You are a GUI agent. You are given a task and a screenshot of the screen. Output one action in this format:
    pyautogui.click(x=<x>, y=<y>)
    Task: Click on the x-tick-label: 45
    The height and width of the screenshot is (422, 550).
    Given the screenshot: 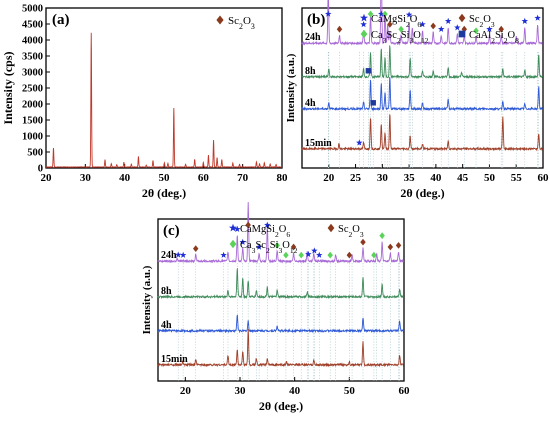 What is the action you would take?
    pyautogui.click(x=463, y=178)
    